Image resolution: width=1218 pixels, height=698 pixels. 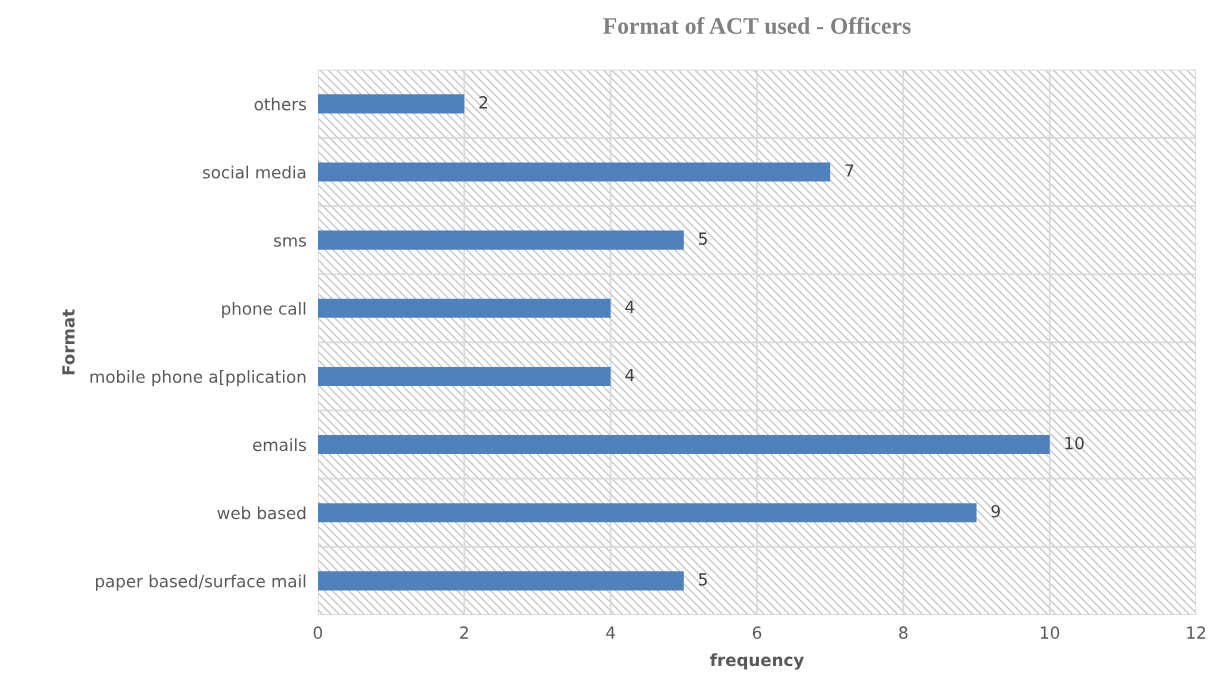 What do you see at coordinates (280, 104) in the screenshot?
I see `y-tick-label: others` at bounding box center [280, 104].